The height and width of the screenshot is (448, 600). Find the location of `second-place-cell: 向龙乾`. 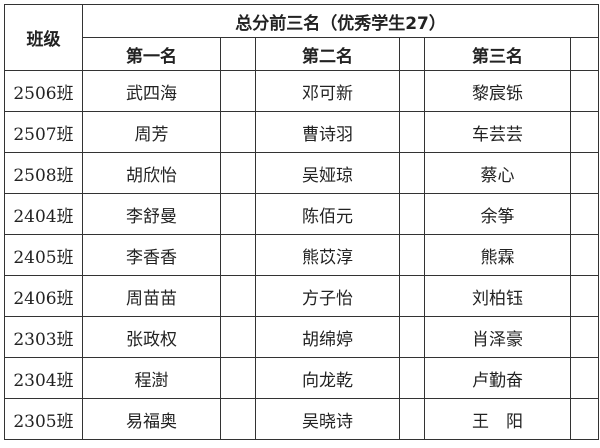

second-place-cell: 向龙乾 is located at coordinates (327, 378).